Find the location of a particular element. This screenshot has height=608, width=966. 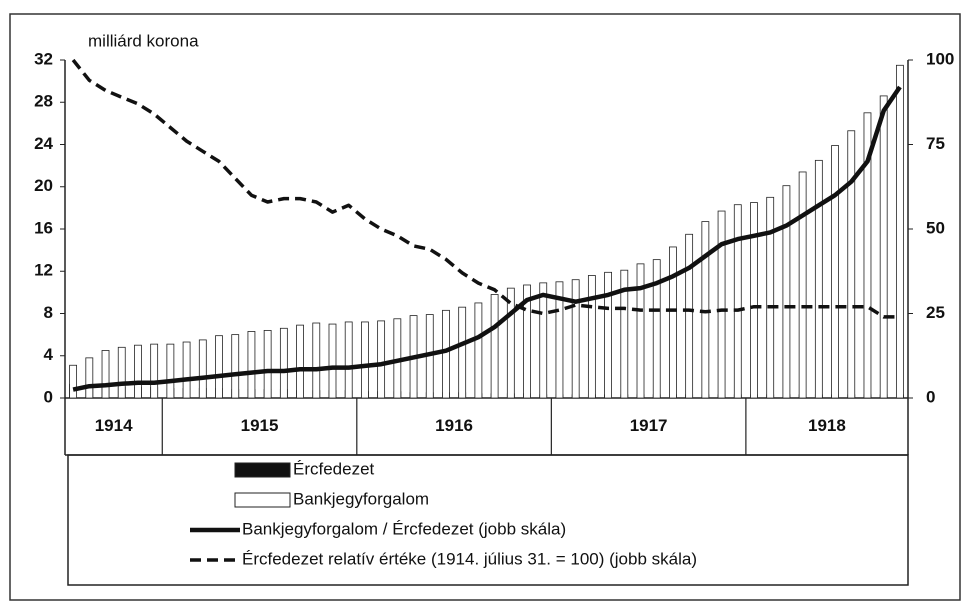

y2-tick-label: 75 is located at coordinates (935, 143).